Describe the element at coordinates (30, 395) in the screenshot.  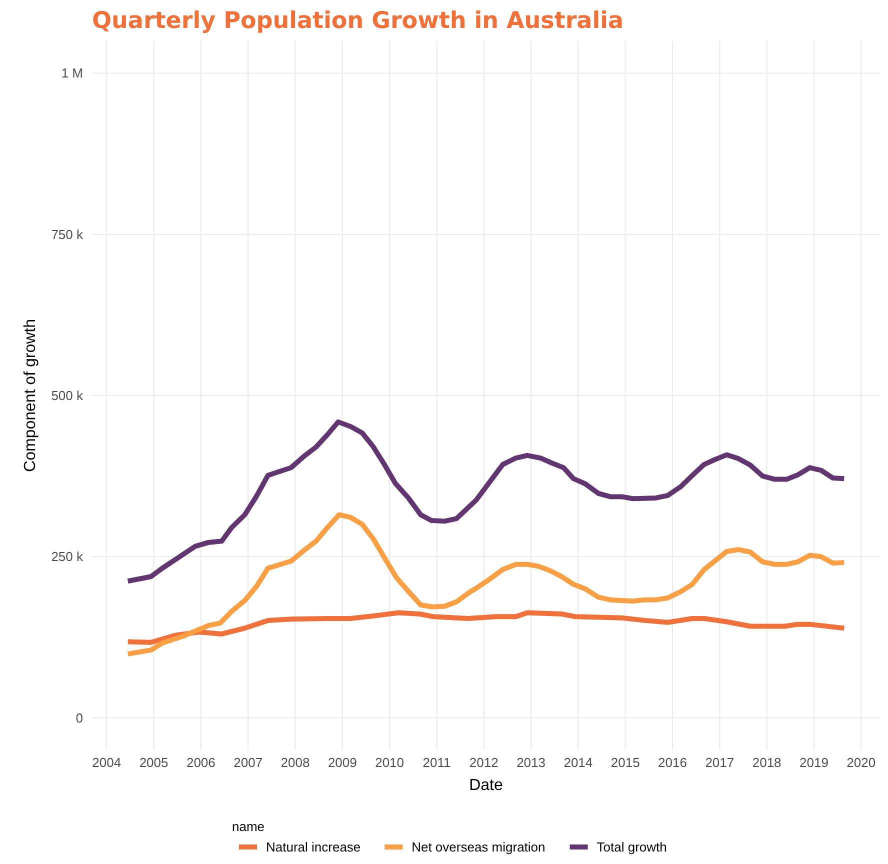
I see `y-axis-title: Component of growth` at that location.